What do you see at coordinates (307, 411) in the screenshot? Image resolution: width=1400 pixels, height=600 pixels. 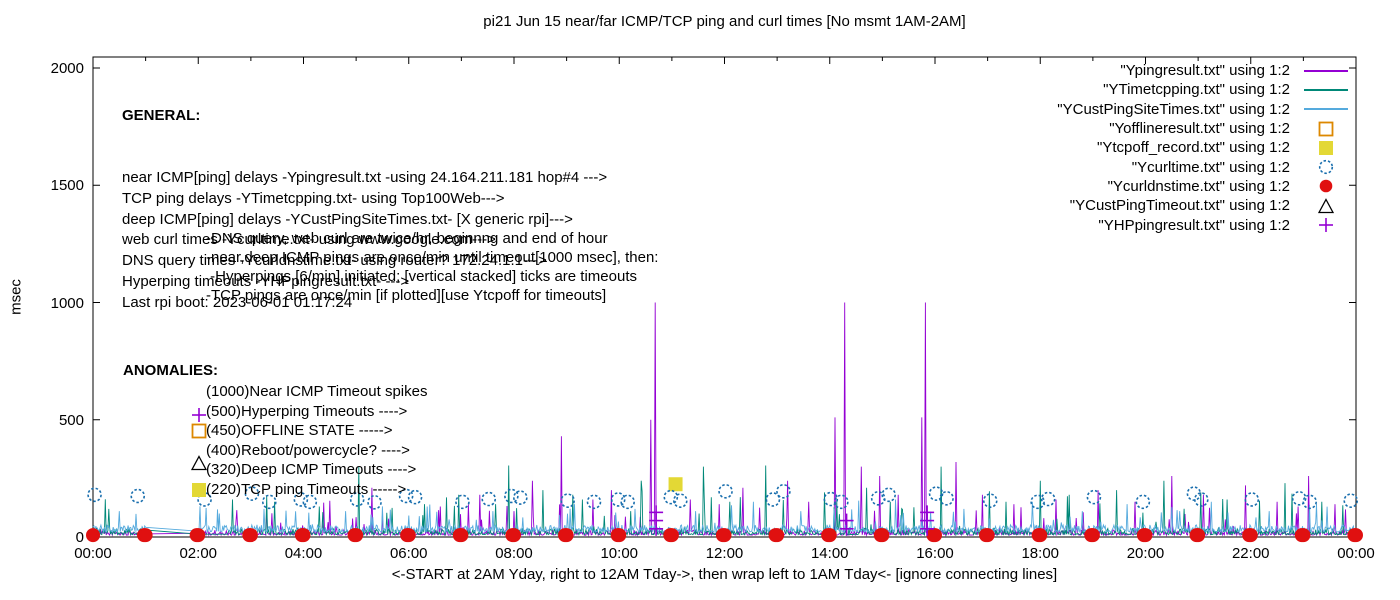 I see `anomaly-label: (500)Hyperping Timeouts ---->` at bounding box center [307, 411].